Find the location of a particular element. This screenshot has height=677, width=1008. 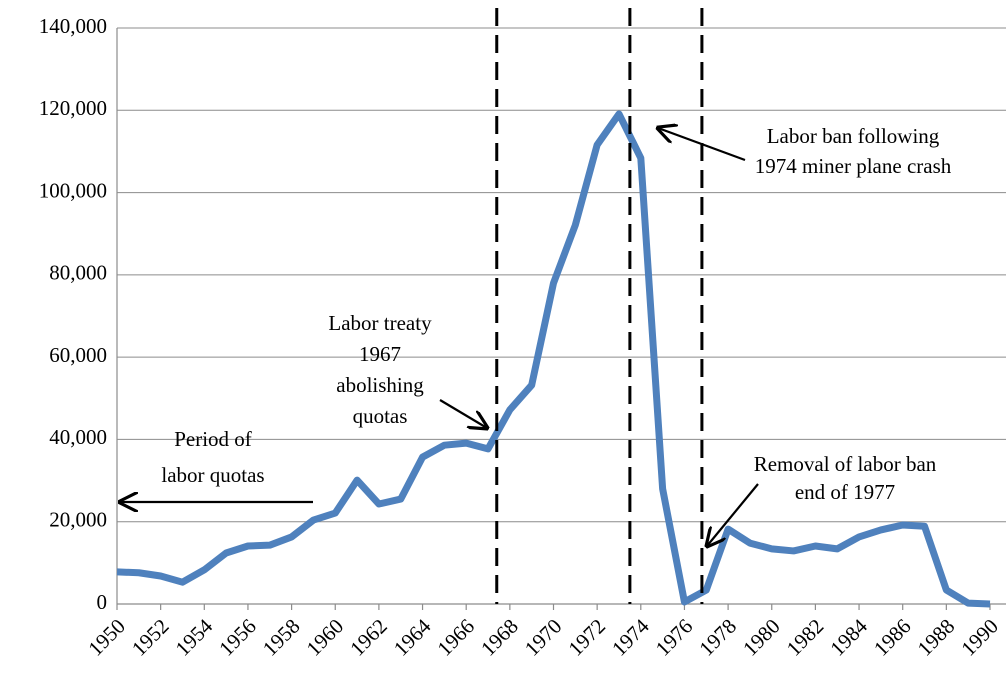

x-tick-label: 1982 is located at coordinates (805, 637).